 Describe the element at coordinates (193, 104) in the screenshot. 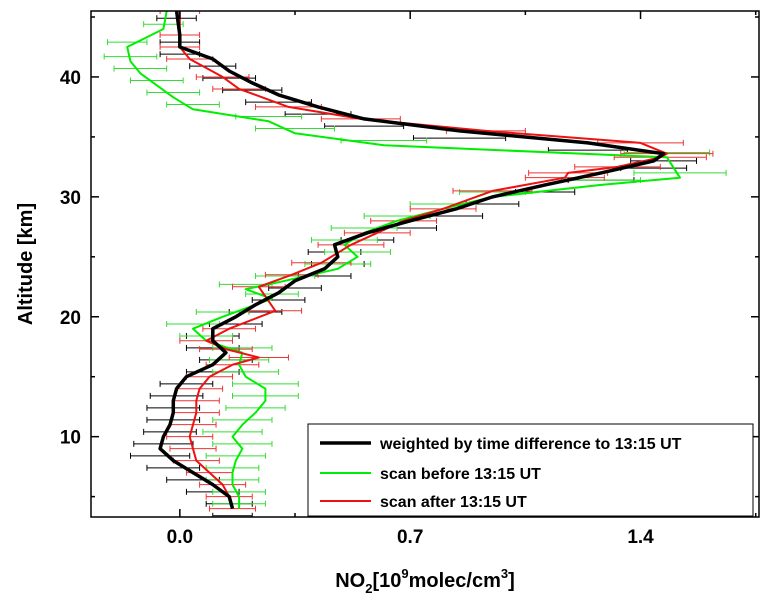

I see `error-bar-s1-p33` at that location.